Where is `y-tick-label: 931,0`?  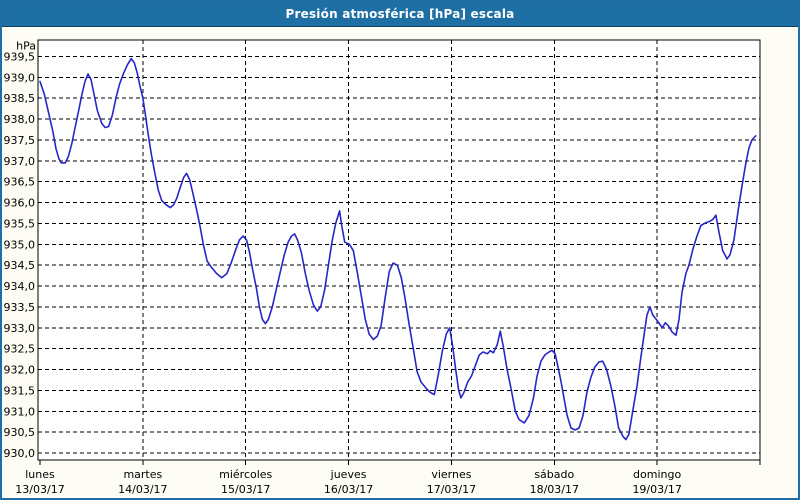
y-tick-label: 931,0 is located at coordinates (20, 411).